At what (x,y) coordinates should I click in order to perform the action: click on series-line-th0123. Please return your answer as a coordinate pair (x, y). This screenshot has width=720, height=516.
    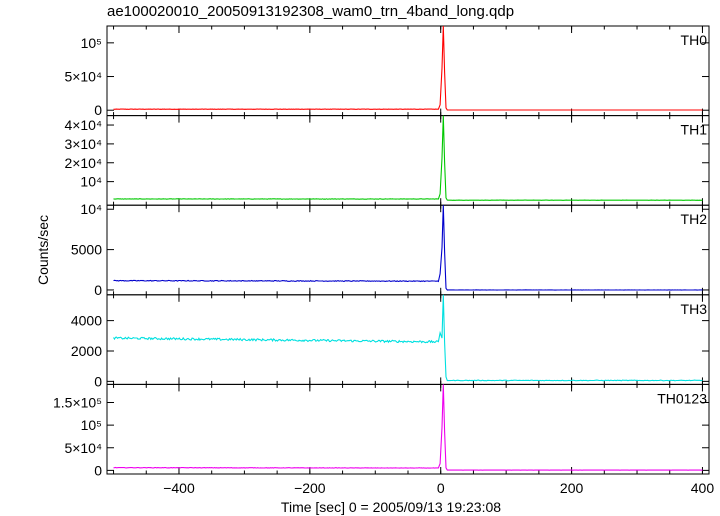
    Looking at the image, I should click on (408, 427).